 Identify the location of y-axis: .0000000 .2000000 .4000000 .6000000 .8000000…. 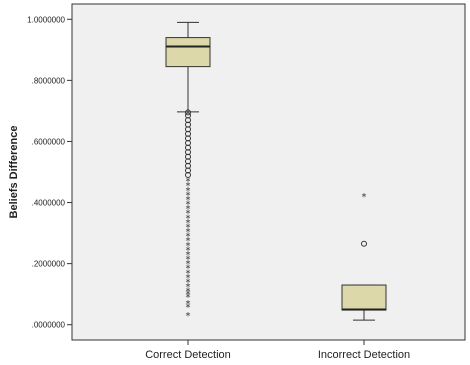
(49, 172).